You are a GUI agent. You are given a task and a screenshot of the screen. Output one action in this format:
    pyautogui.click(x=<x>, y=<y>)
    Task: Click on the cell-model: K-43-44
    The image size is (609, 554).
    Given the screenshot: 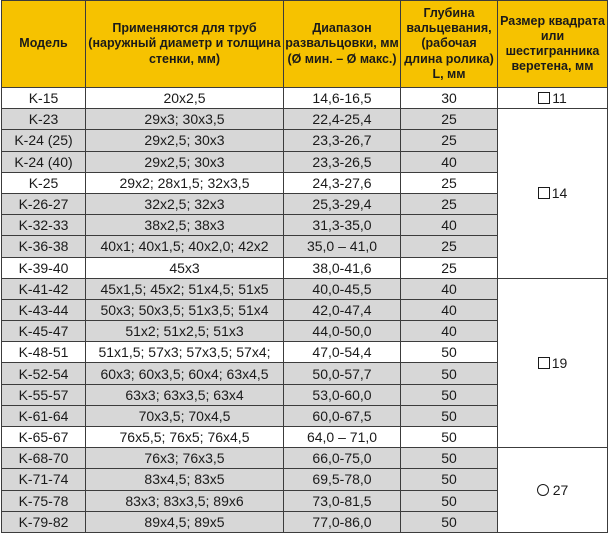 What is the action you would take?
    pyautogui.click(x=43, y=310)
    